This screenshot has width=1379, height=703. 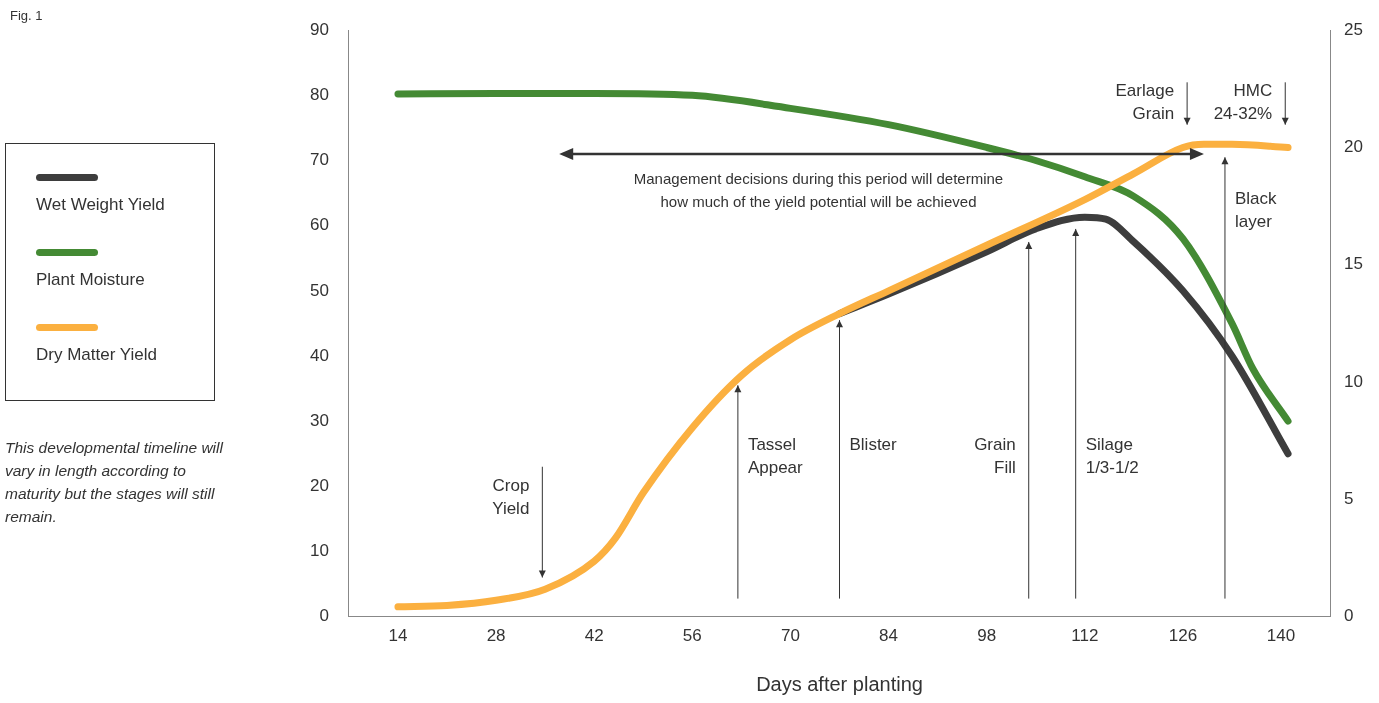 I want to click on annotation: Silage 1/3-1/2, so click(x=1112, y=455).